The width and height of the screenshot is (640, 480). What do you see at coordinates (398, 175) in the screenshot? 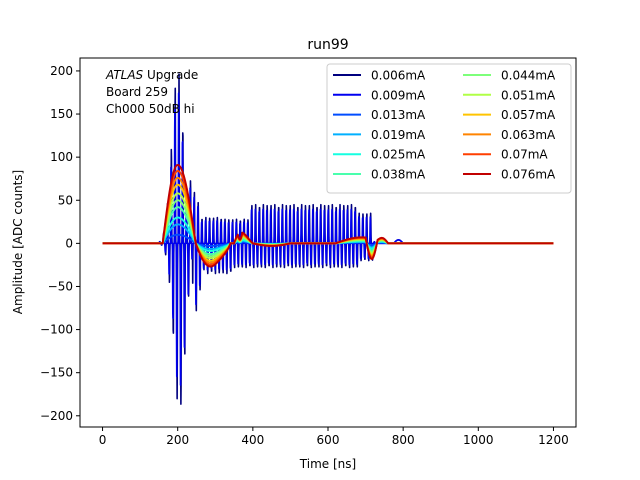
I see `legend-label: 0.038mA` at bounding box center [398, 175].